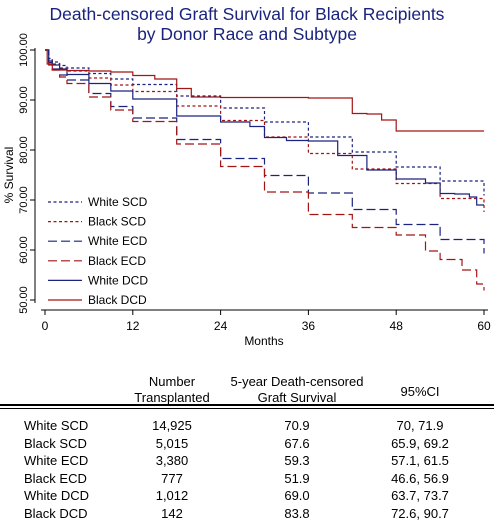 The width and height of the screenshot is (494, 524). I want to click on y-axis-title: % Survival, so click(9, 175).